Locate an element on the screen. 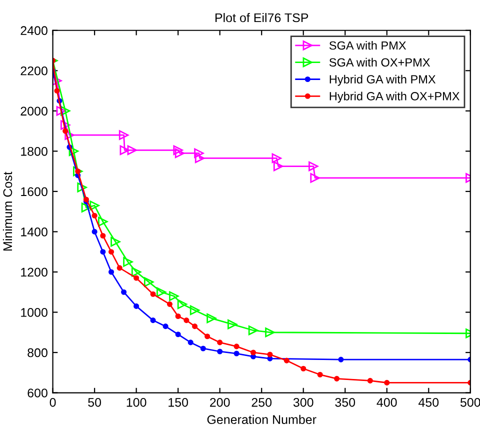 The height and width of the screenshot is (434, 480). y-tick-label: 2400 is located at coordinates (34, 31).